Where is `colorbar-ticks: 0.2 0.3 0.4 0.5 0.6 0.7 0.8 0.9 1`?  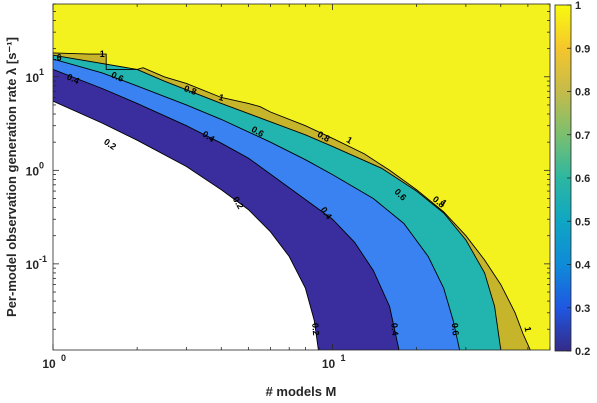 colorbar-ticks: 0.2 0.3 0.4 0.5 0.6 0.7 0.8 0.9 1 is located at coordinates (579, 179).